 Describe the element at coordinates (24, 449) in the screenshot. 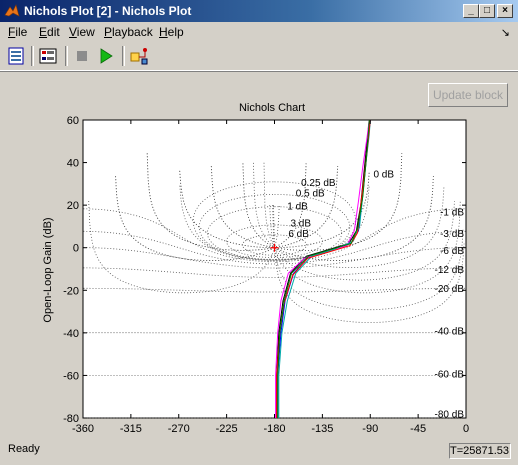

I see `status-text: Ready` at that location.